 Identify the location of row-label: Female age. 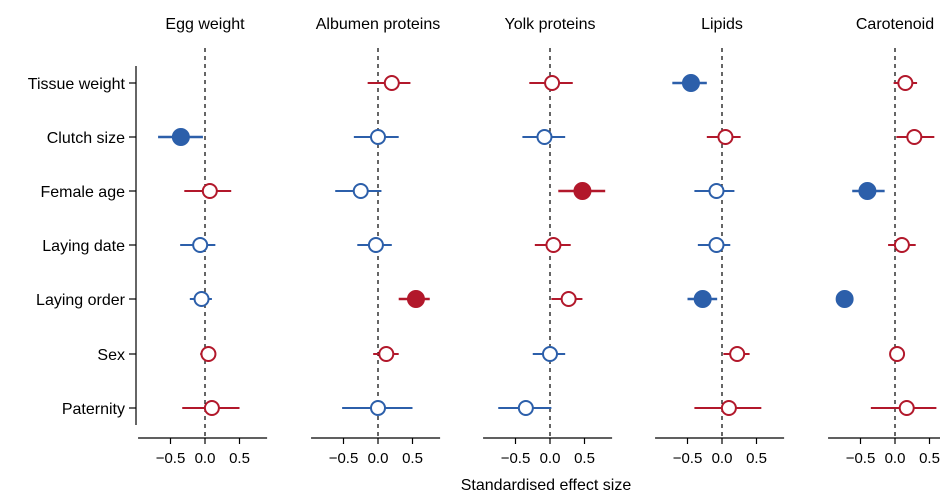
(83, 192).